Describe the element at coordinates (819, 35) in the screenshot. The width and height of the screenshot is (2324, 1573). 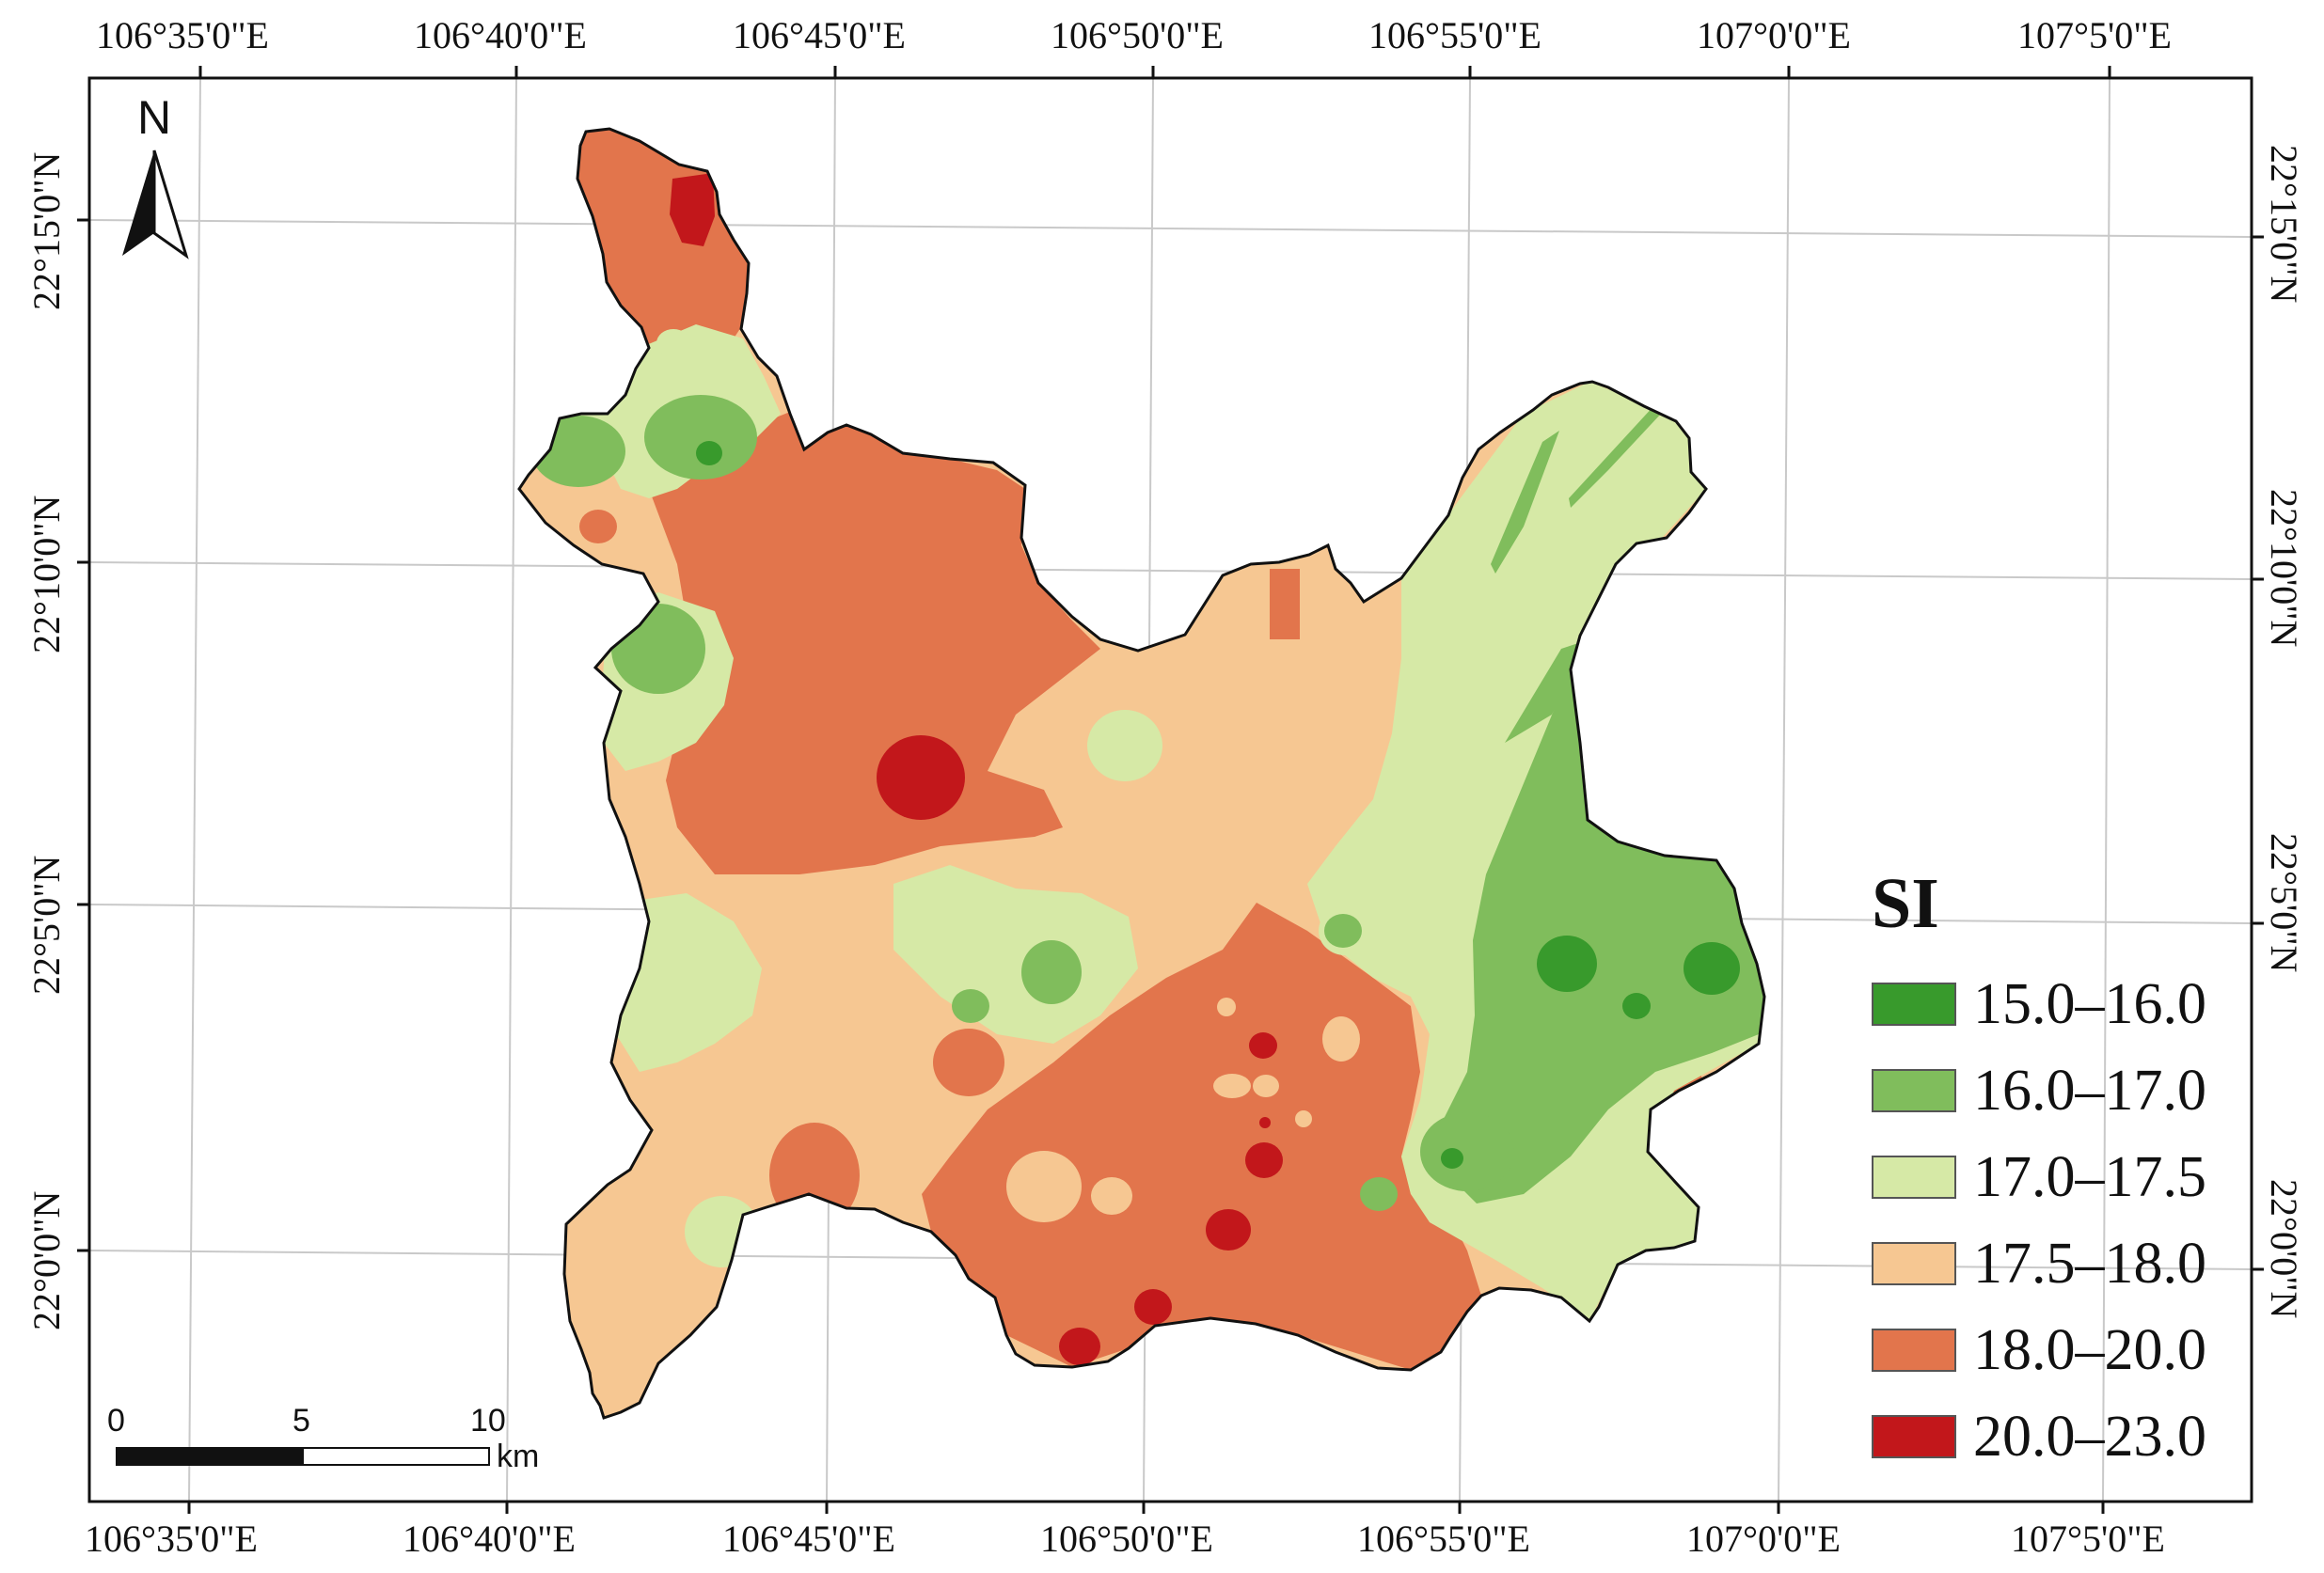
I see `lon-label-top: 106°45'0"E` at that location.